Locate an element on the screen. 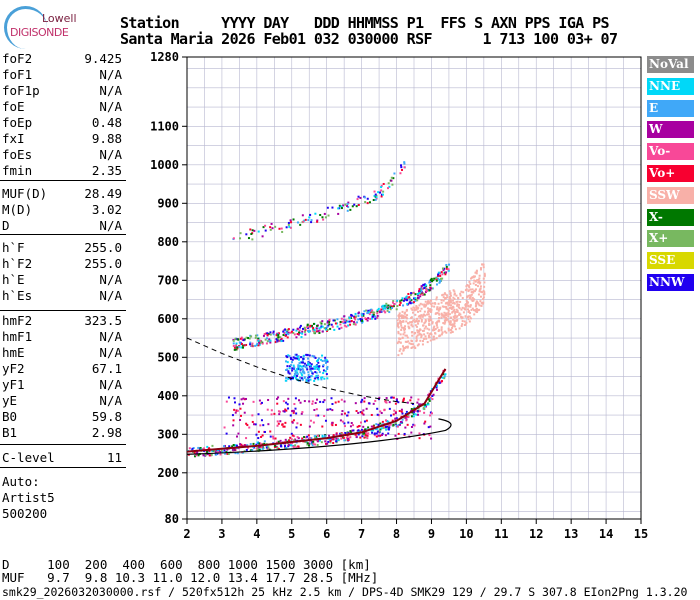 The width and height of the screenshot is (700, 600). param-key: hmE is located at coordinates (13, 352).